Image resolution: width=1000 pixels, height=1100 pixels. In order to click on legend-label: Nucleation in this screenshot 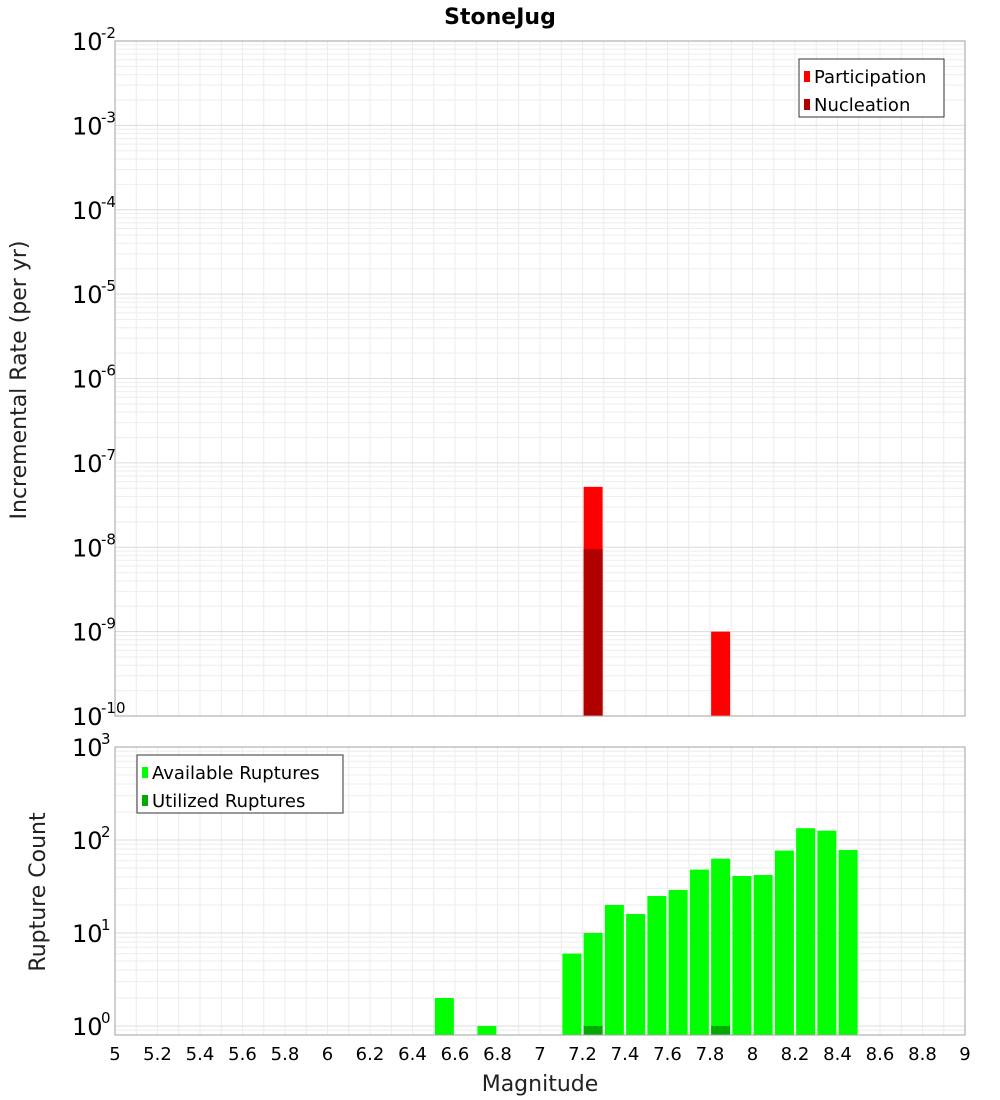, I will do `click(862, 105)`.